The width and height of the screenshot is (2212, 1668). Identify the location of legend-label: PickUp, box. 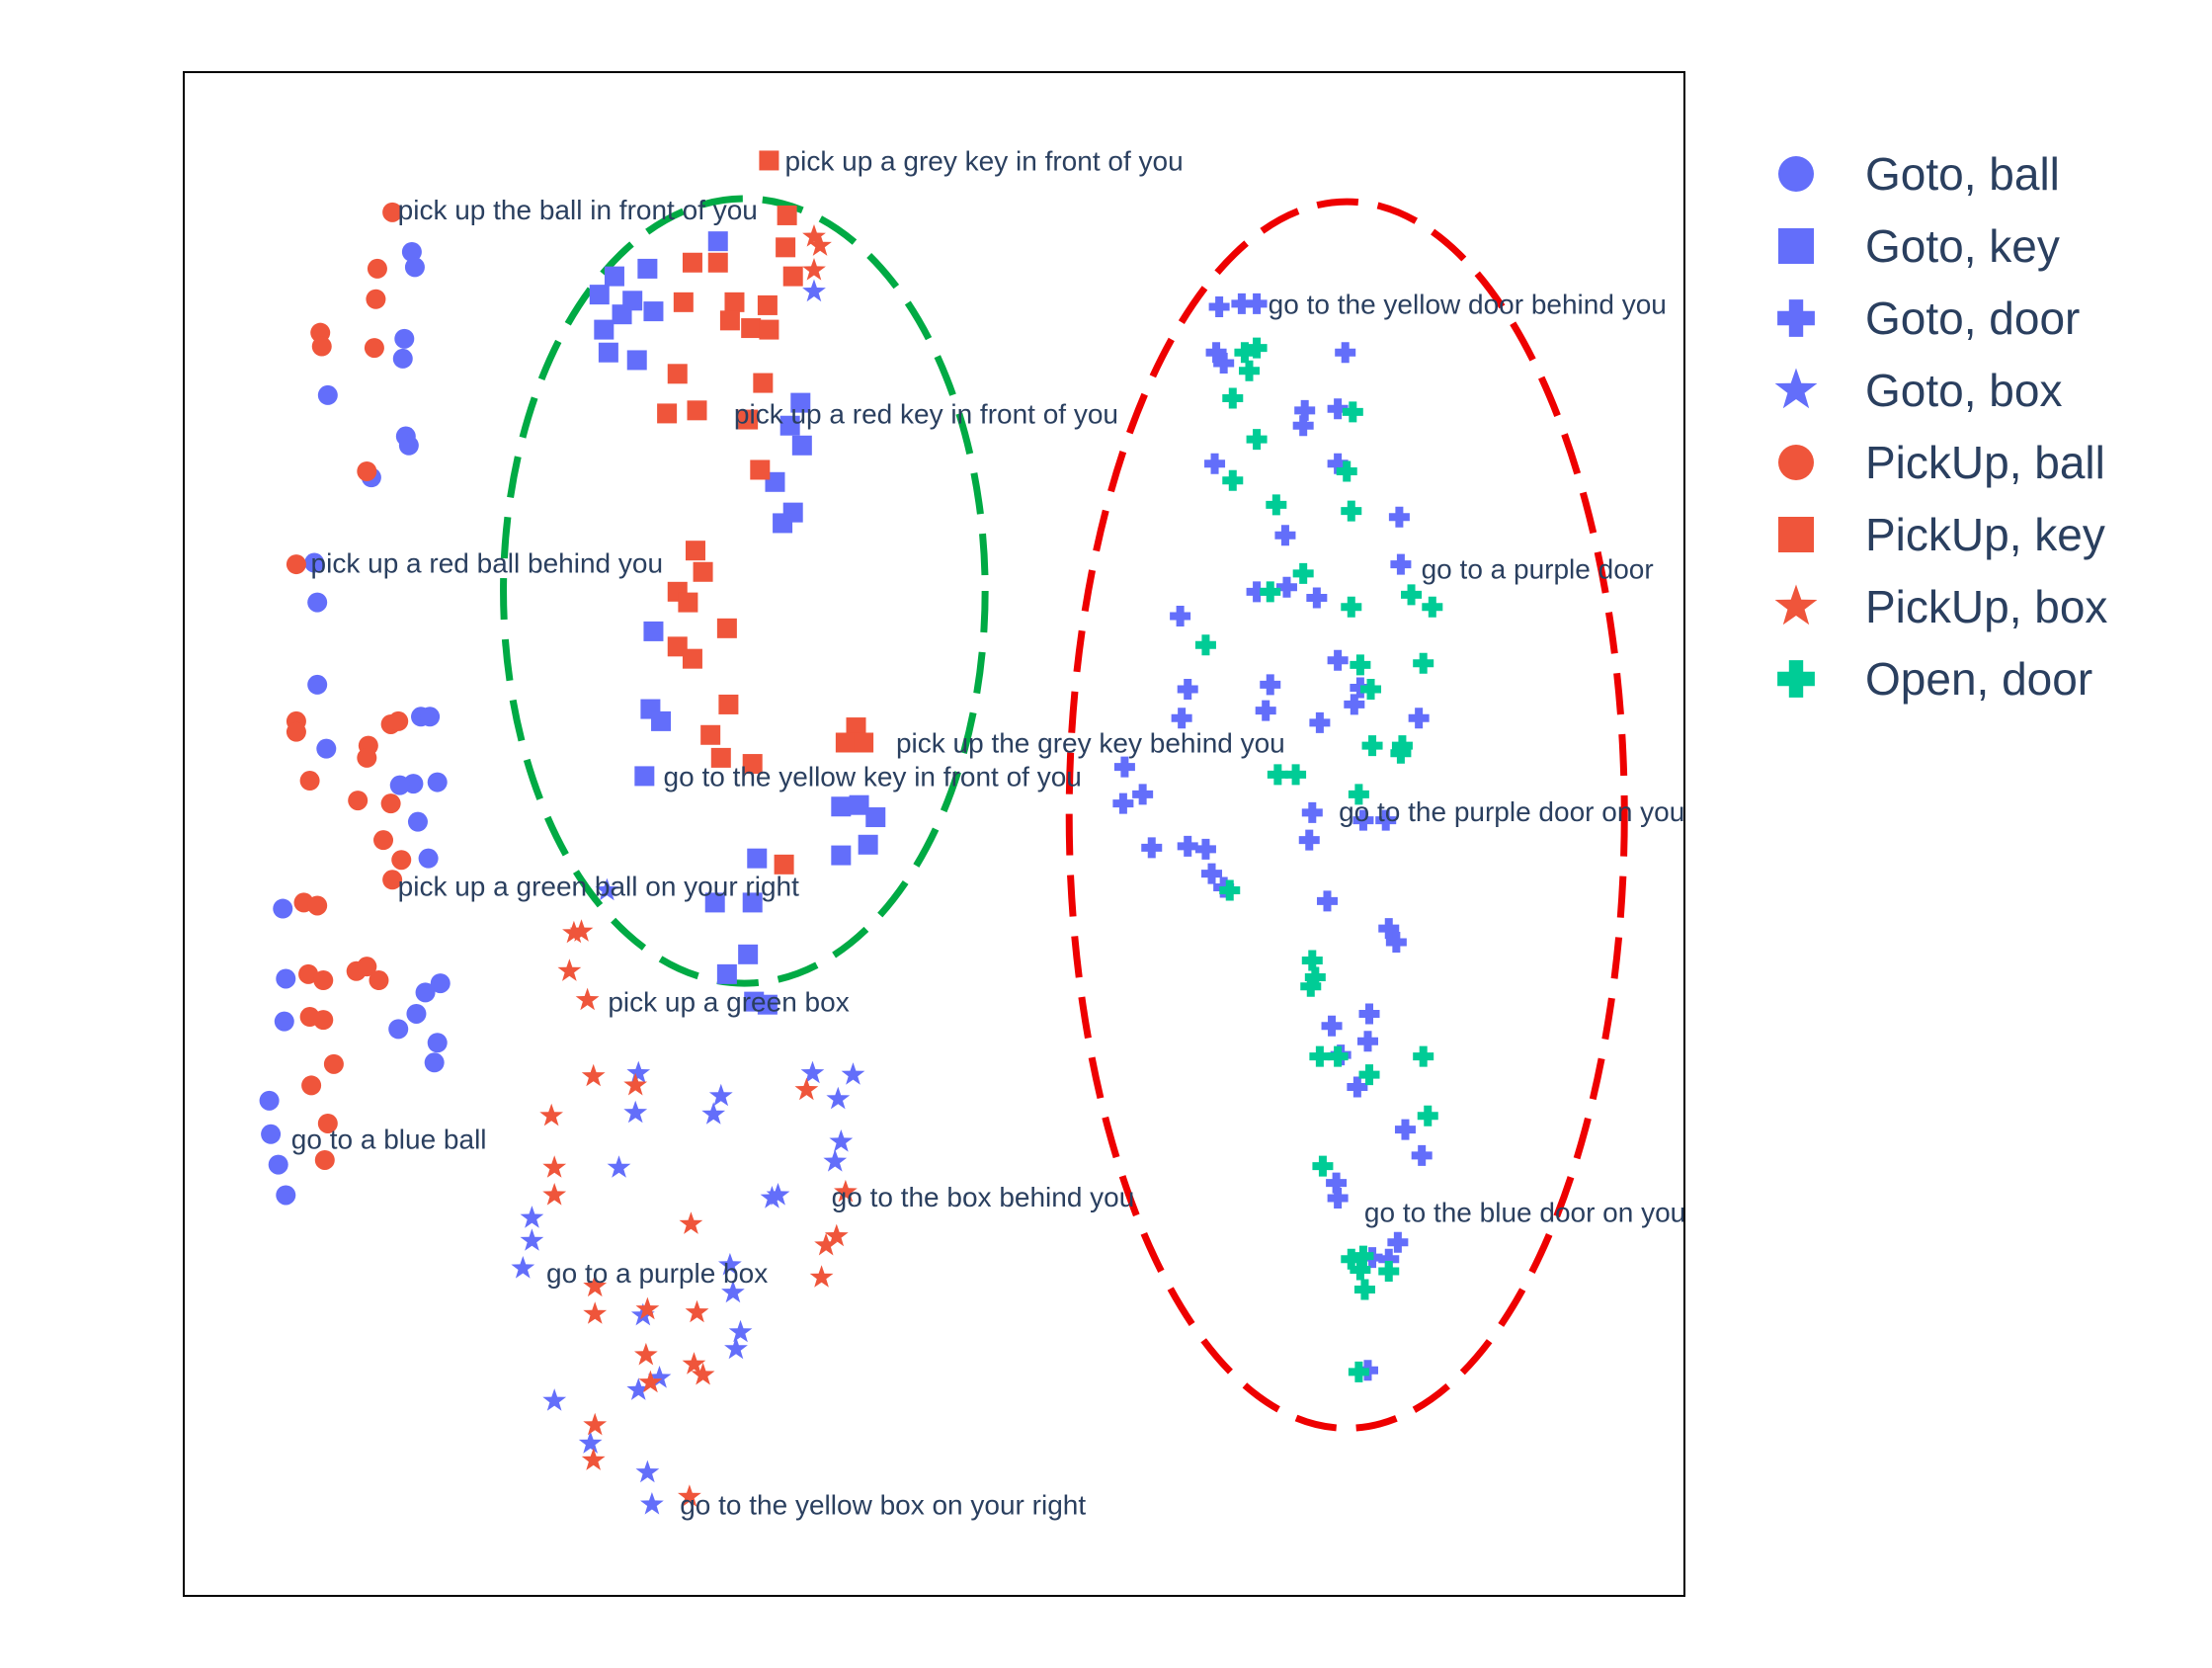
(1986, 606).